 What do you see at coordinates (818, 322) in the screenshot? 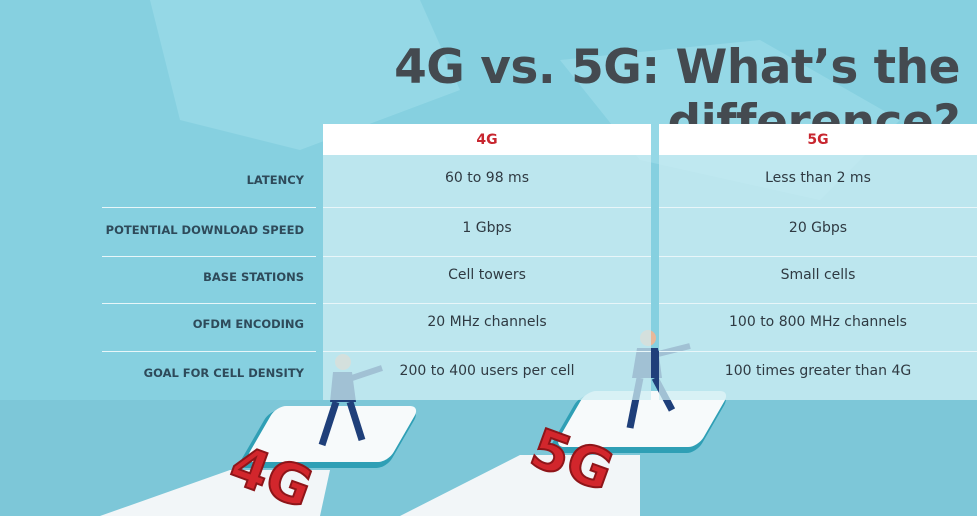
I see `cell: 100 to 800 MHz channels` at bounding box center [818, 322].